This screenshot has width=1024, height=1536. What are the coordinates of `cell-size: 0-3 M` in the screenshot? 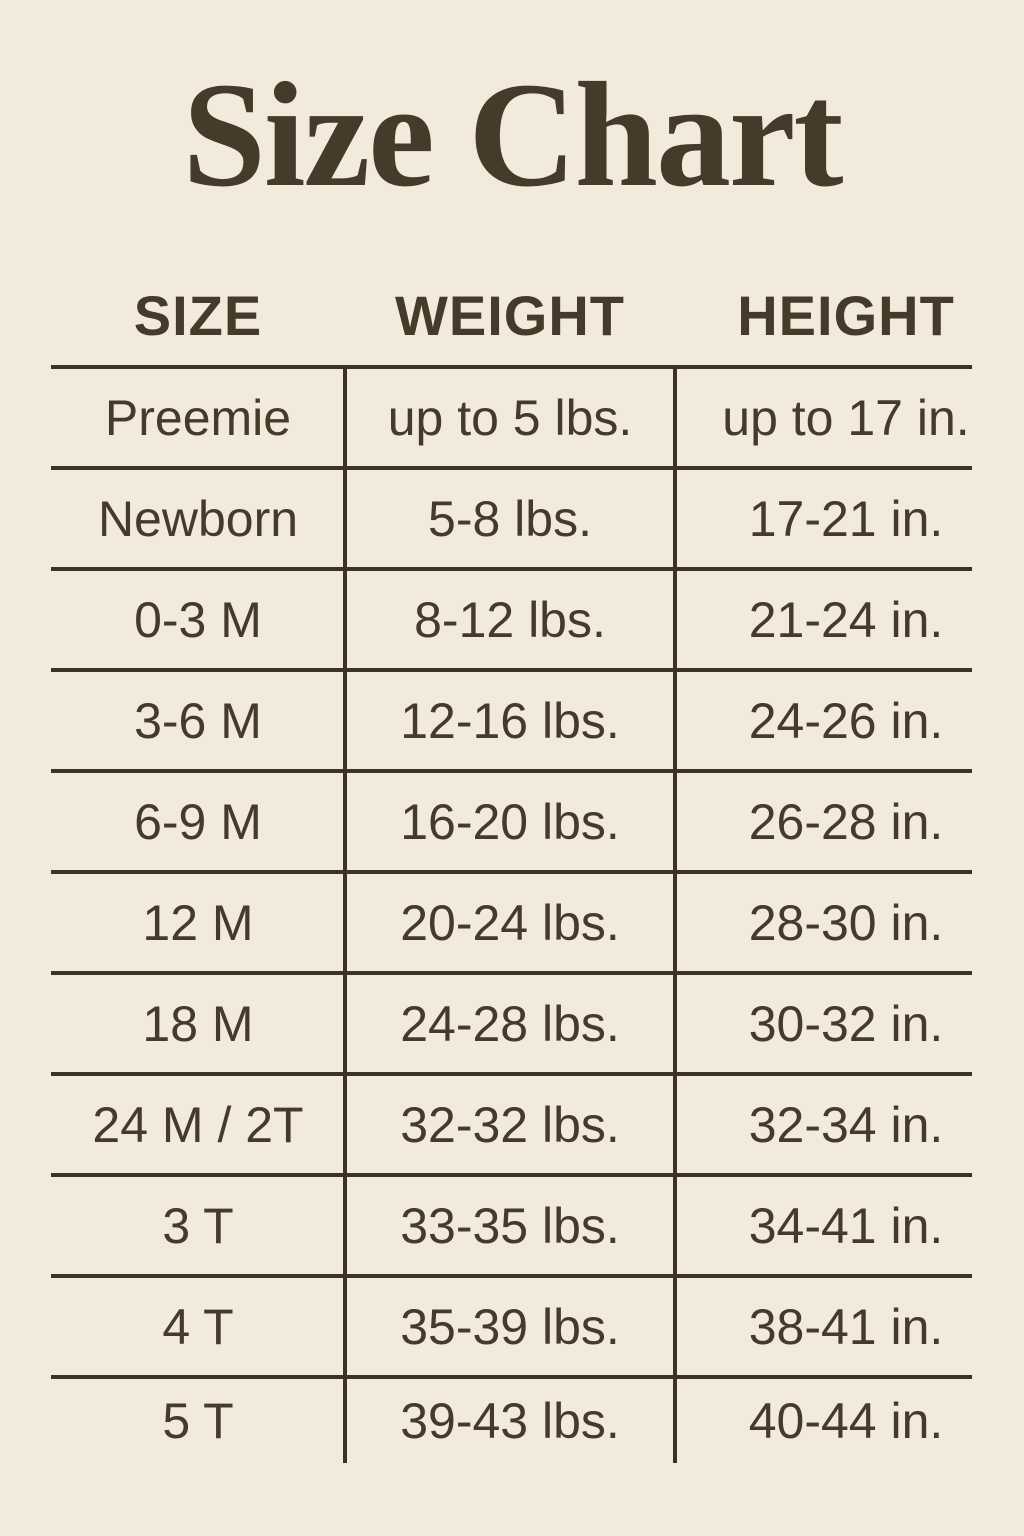 It's located at (198, 619).